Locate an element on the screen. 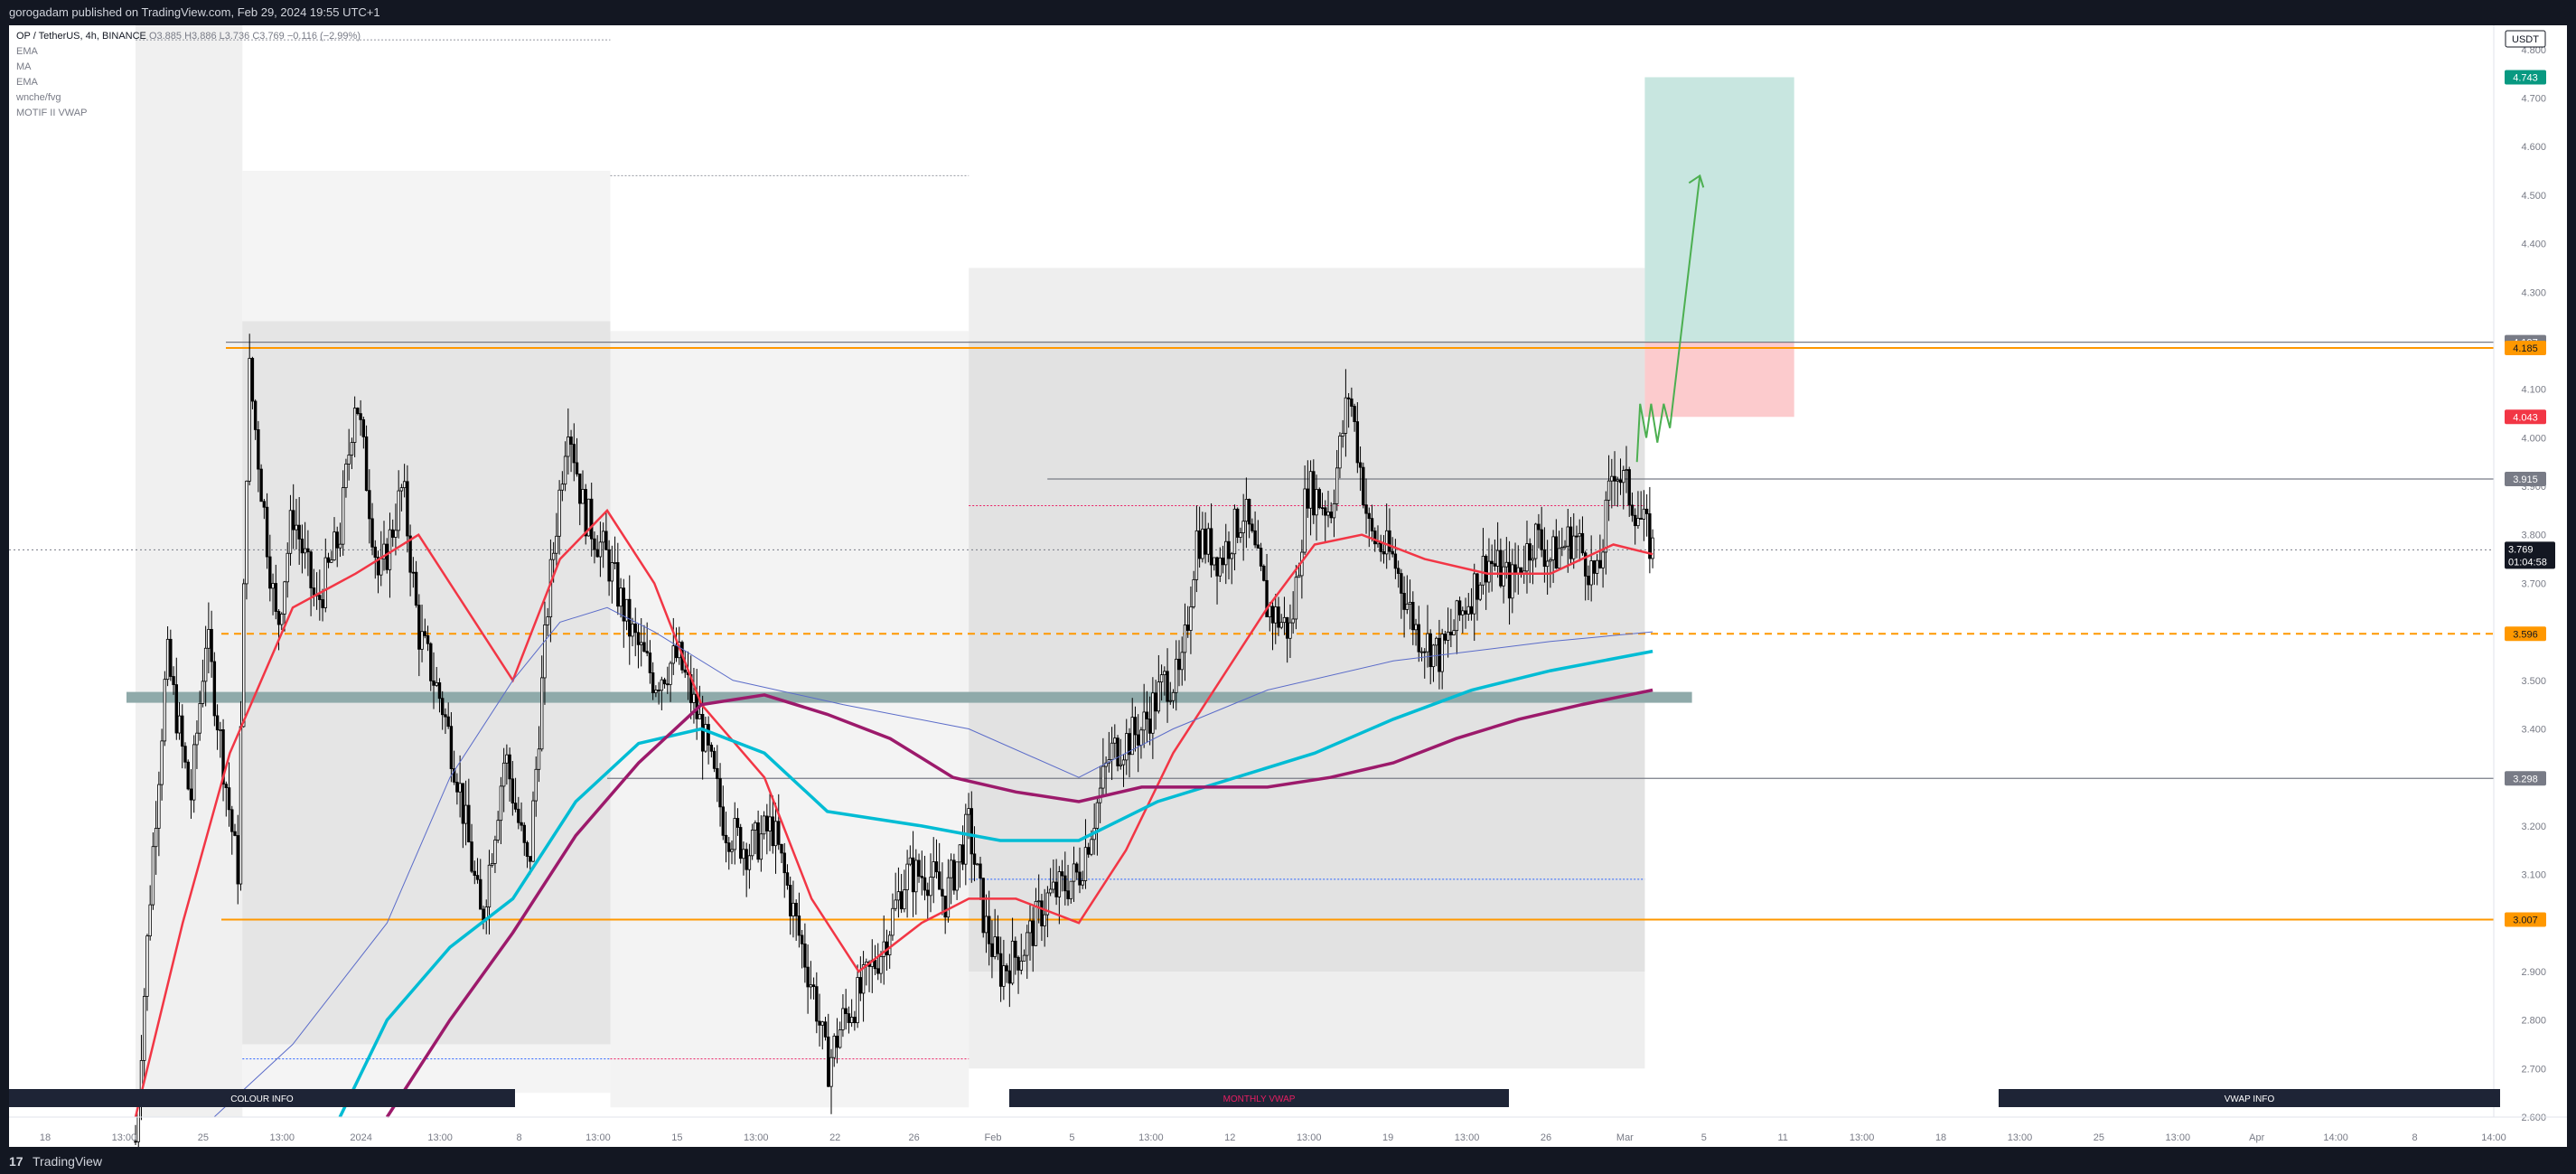 The image size is (2576, 1174). position-target-zone is located at coordinates (1719, 210).